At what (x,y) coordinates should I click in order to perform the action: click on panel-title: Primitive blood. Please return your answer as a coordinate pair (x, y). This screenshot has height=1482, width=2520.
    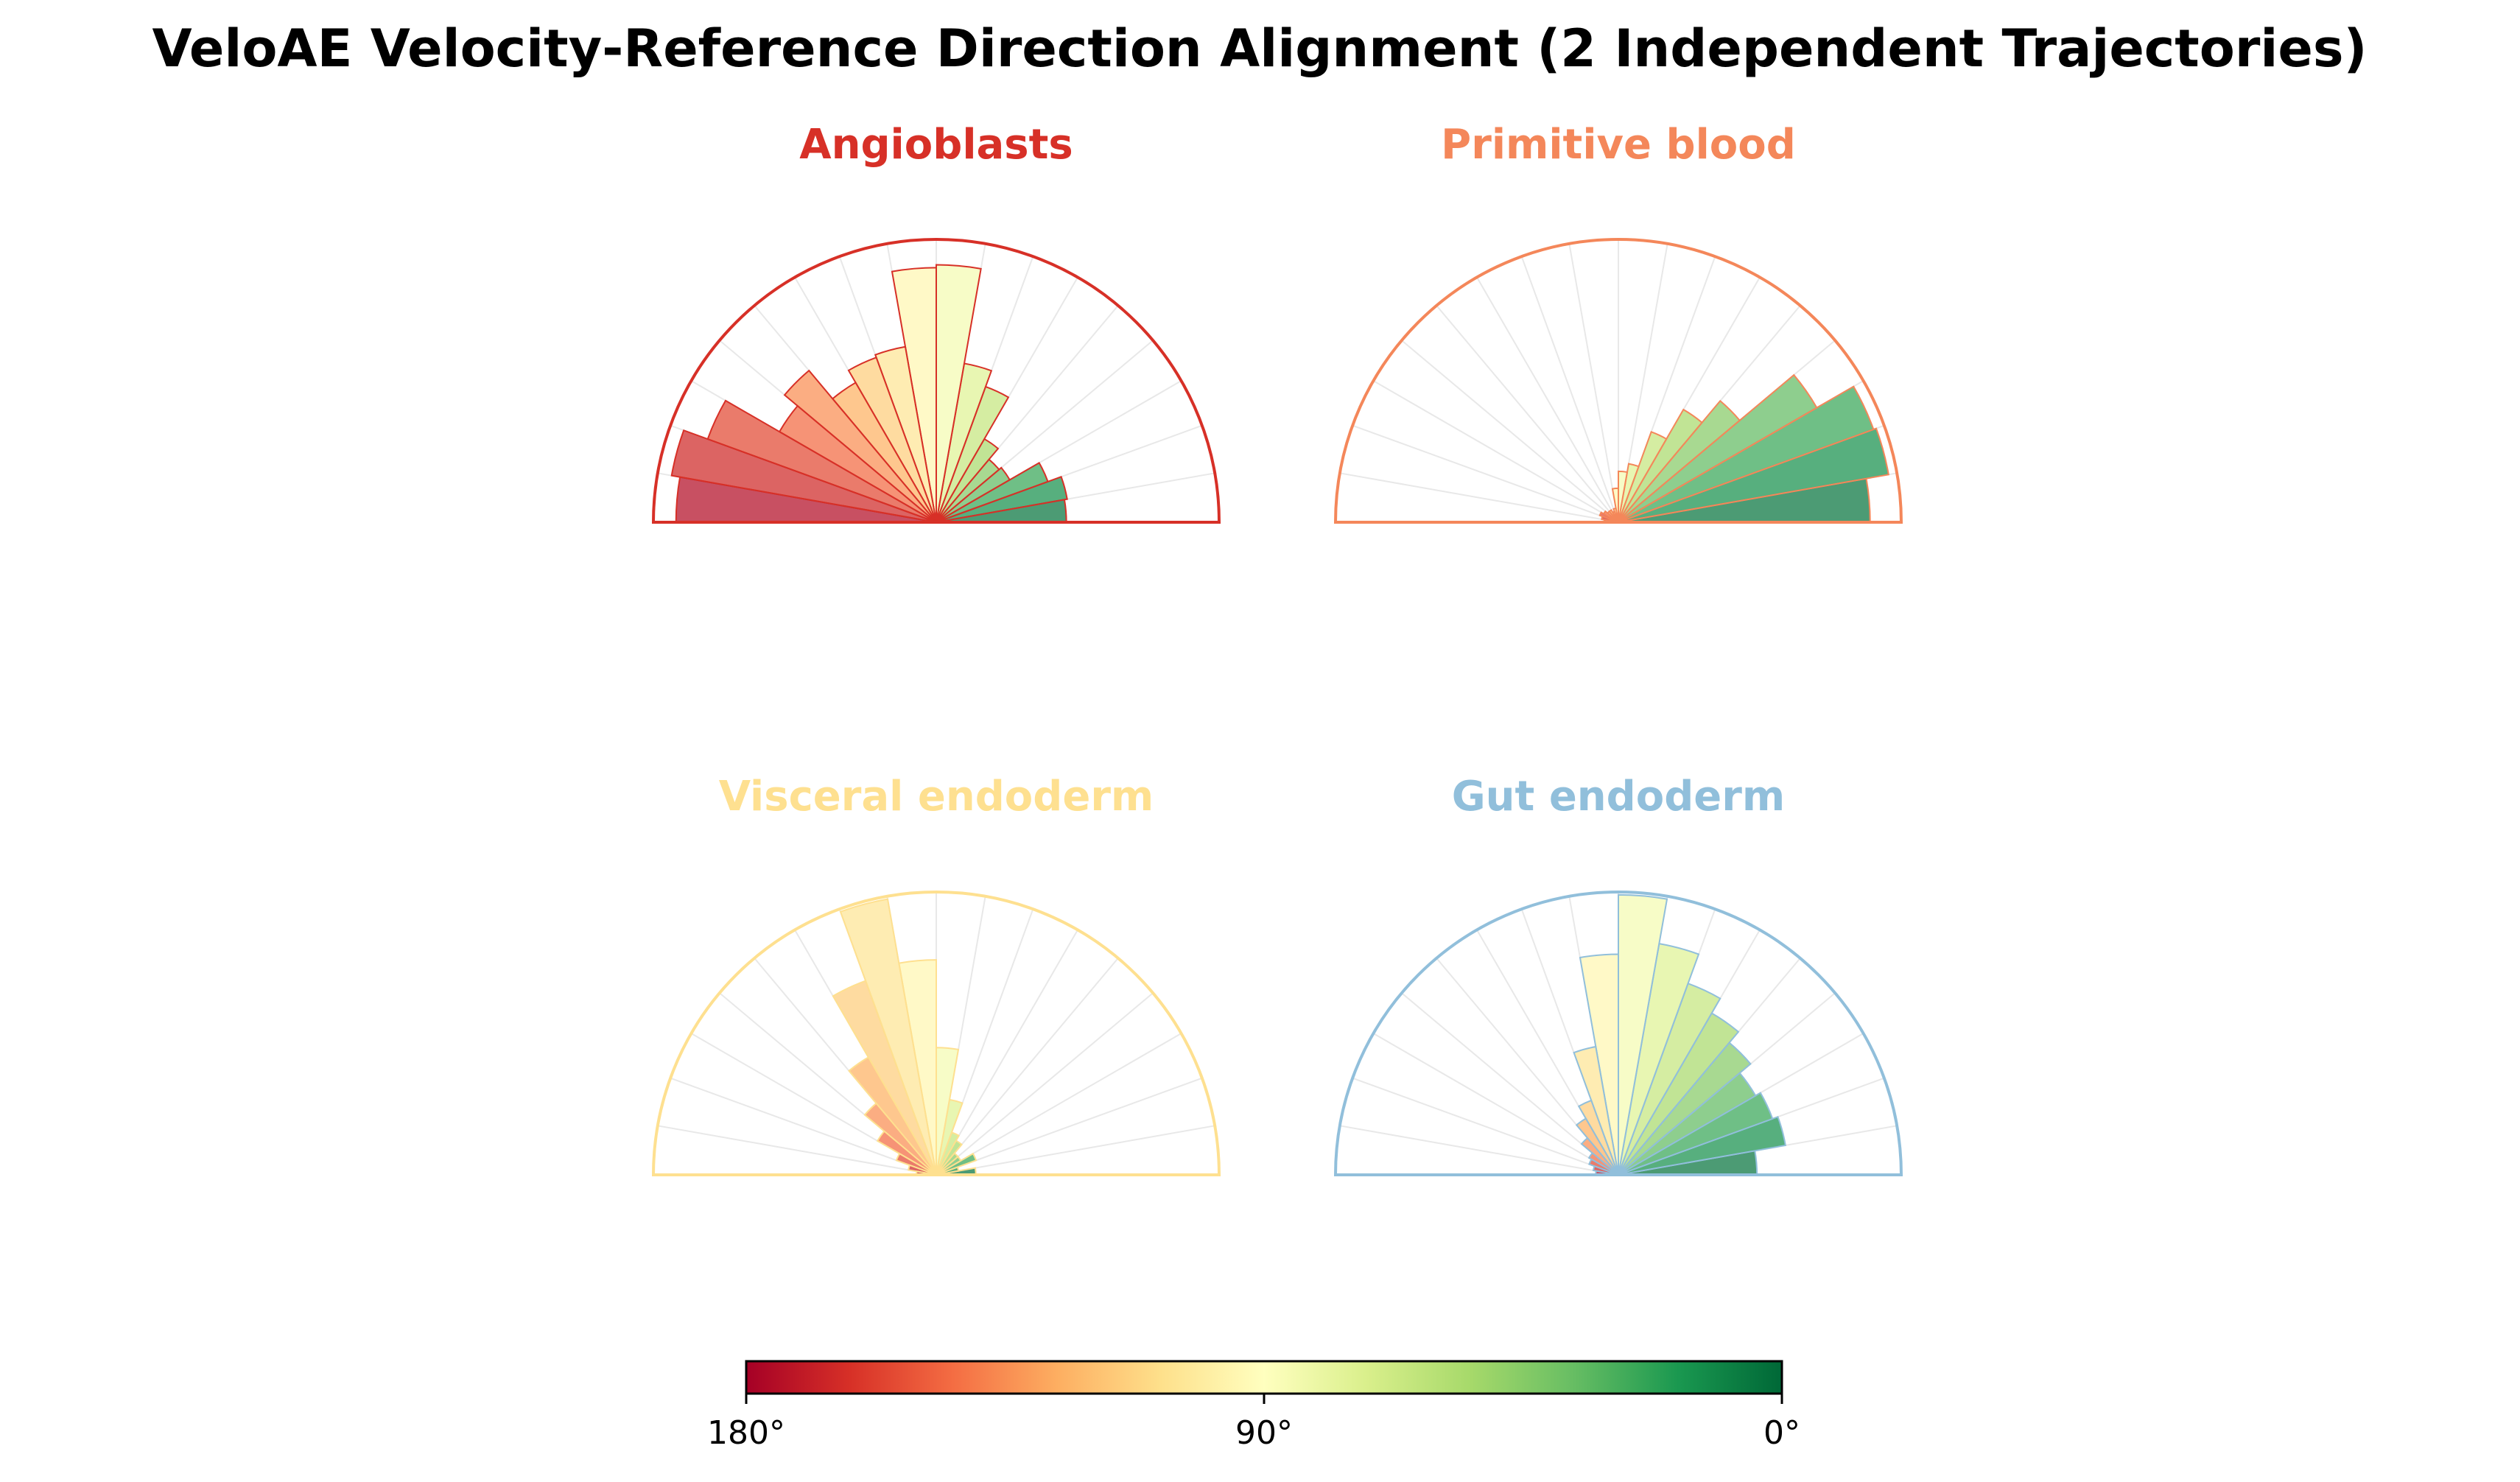
    Looking at the image, I should click on (1618, 145).